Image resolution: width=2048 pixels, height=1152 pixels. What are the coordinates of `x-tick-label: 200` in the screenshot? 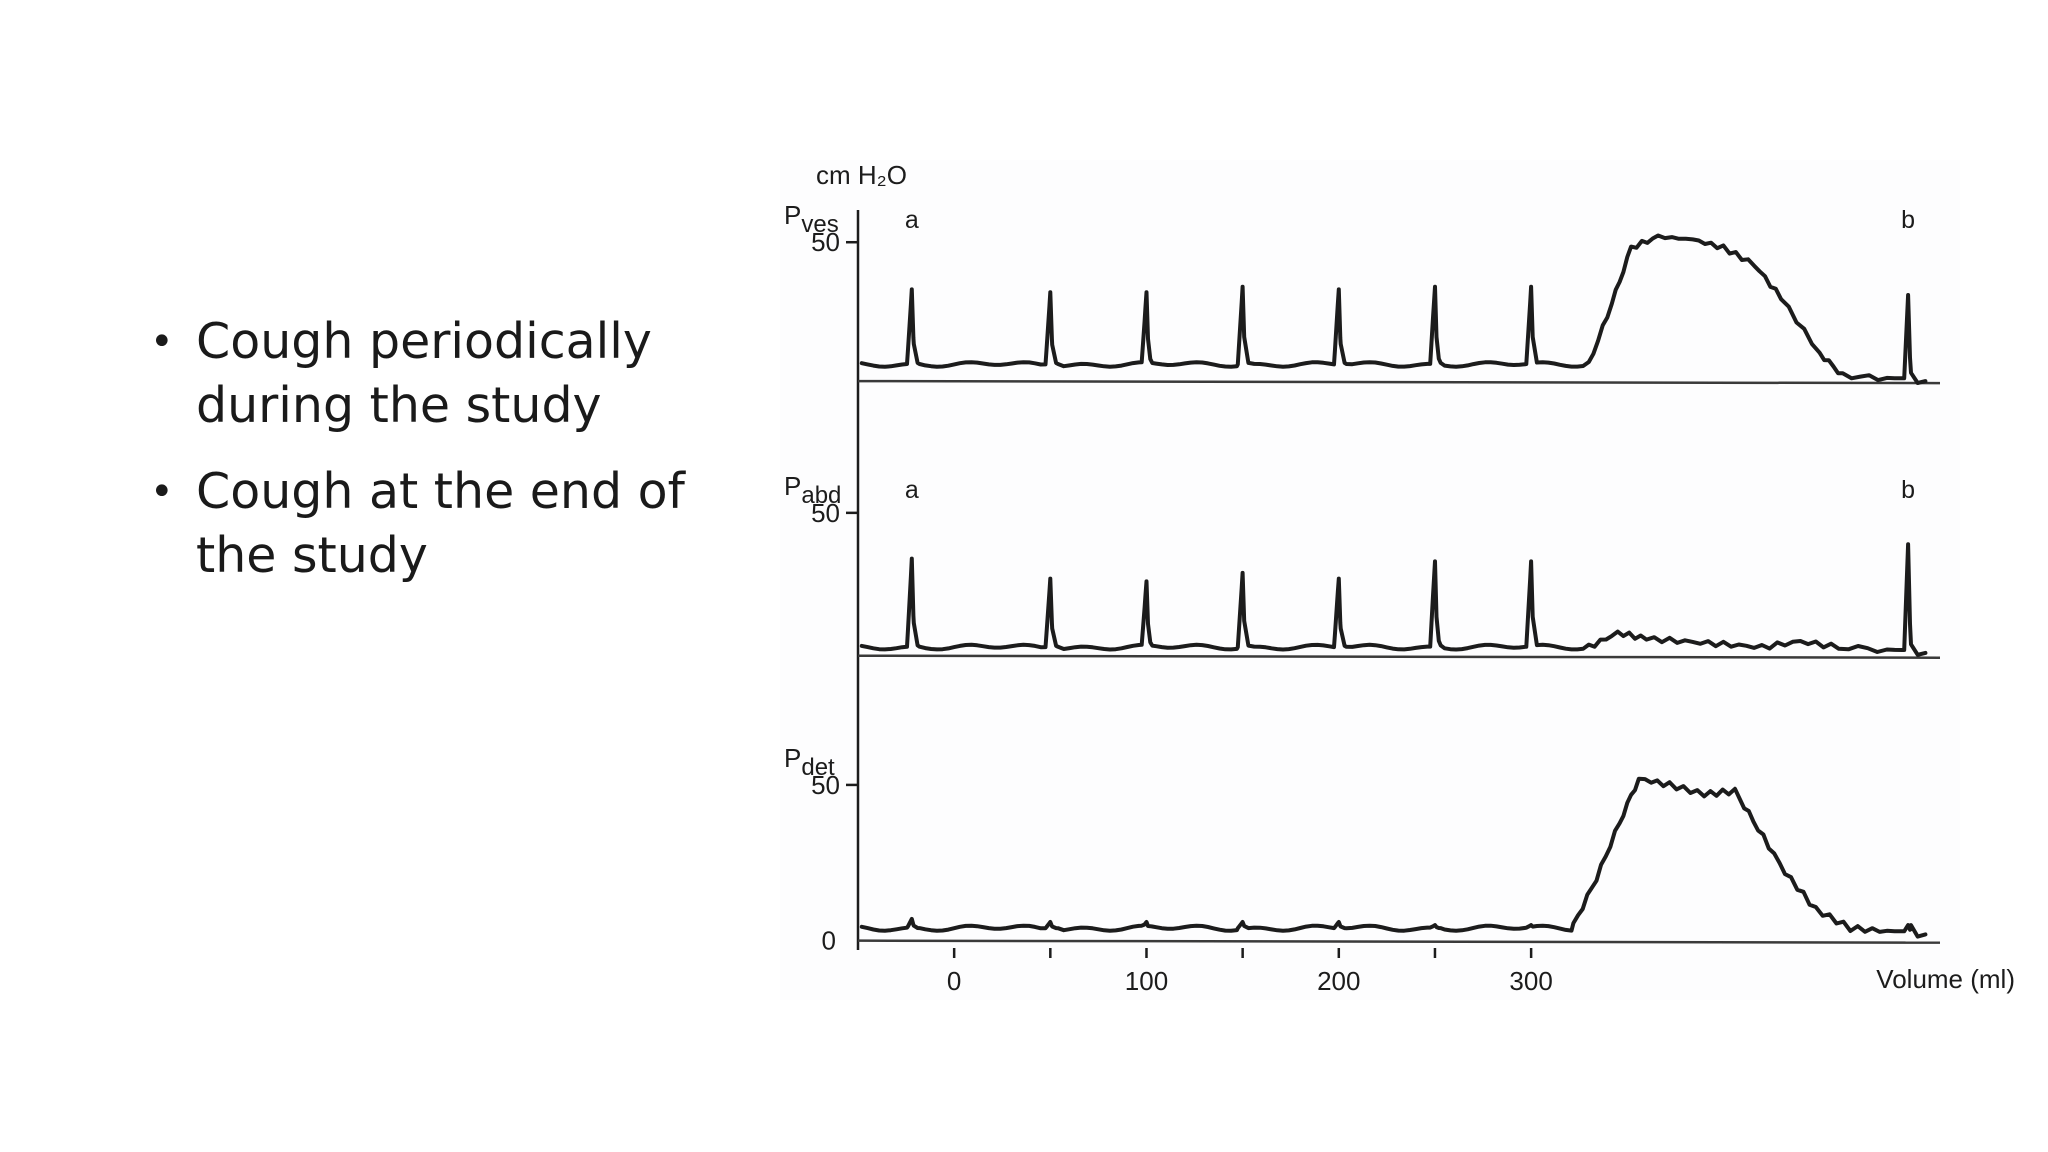 It's located at (1338, 981).